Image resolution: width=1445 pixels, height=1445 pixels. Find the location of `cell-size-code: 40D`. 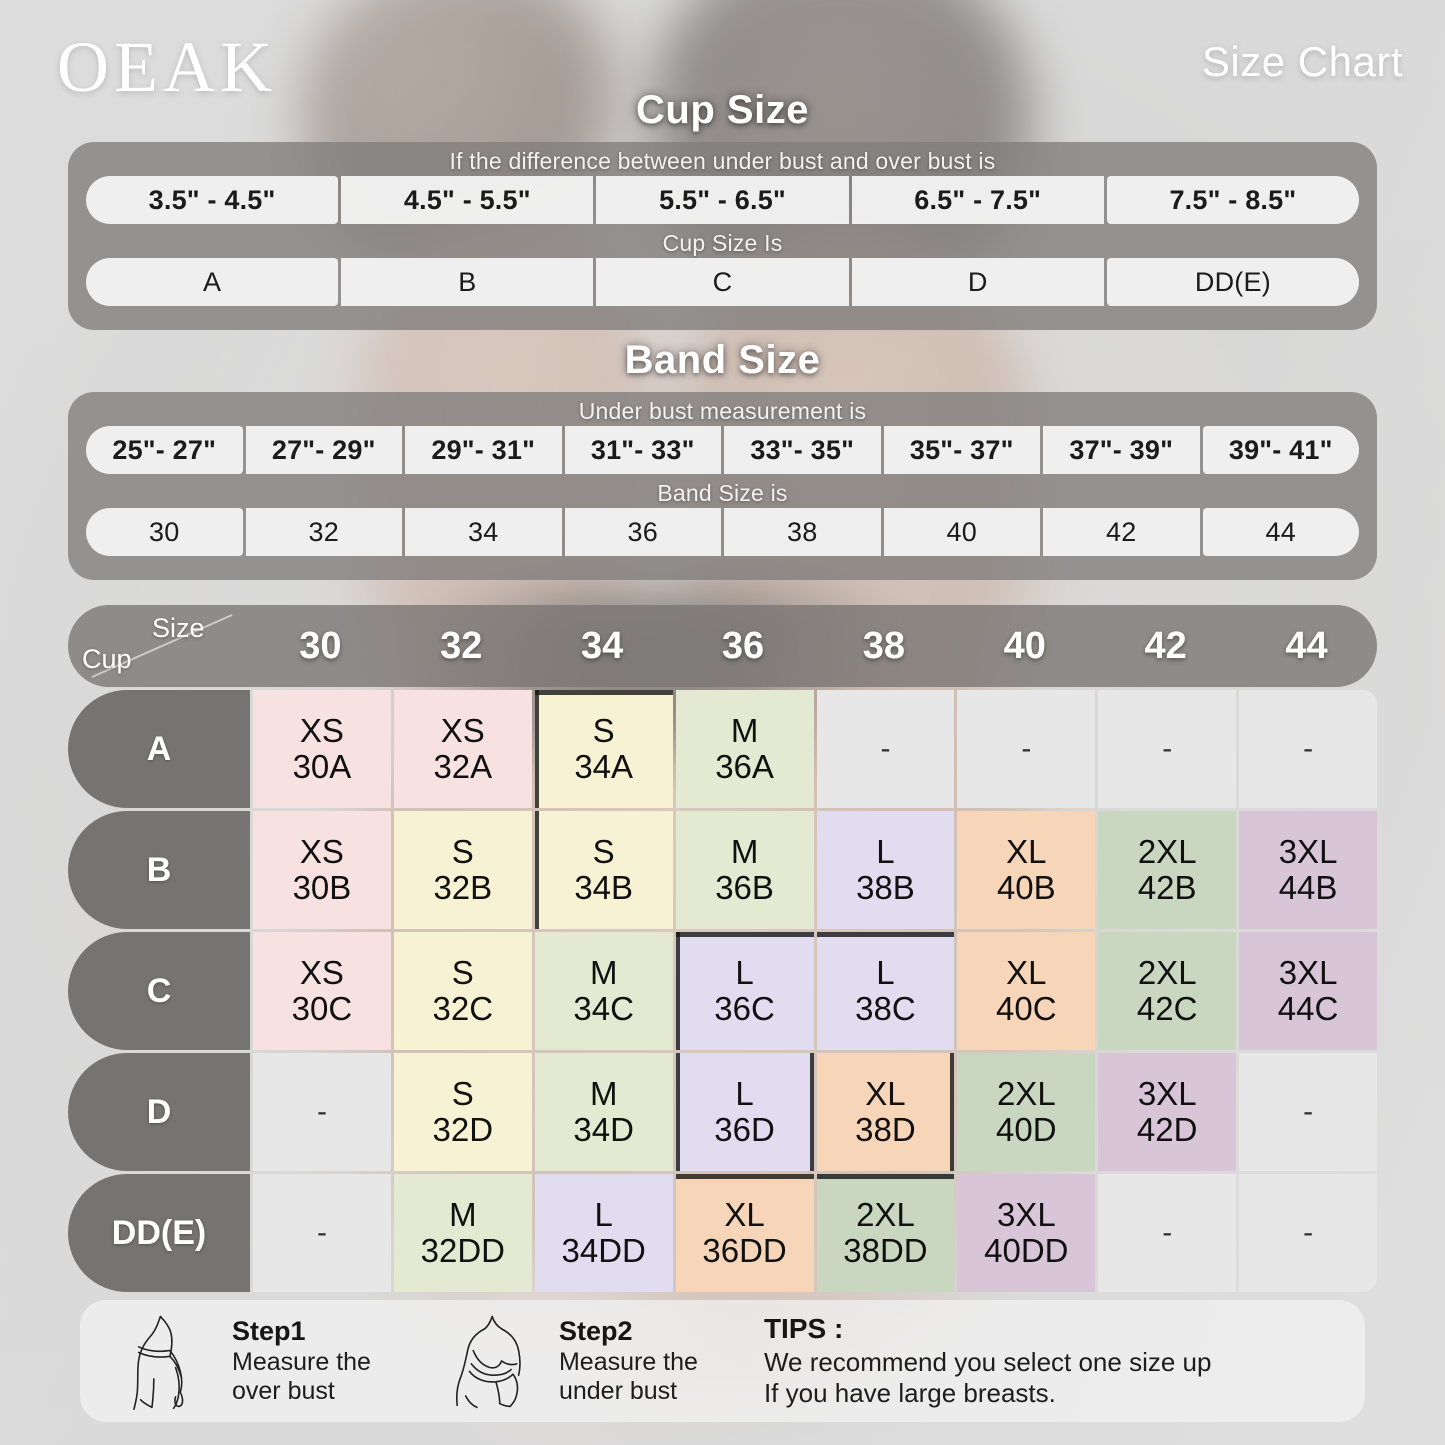

cell-size-code: 40D is located at coordinates (1026, 1129).